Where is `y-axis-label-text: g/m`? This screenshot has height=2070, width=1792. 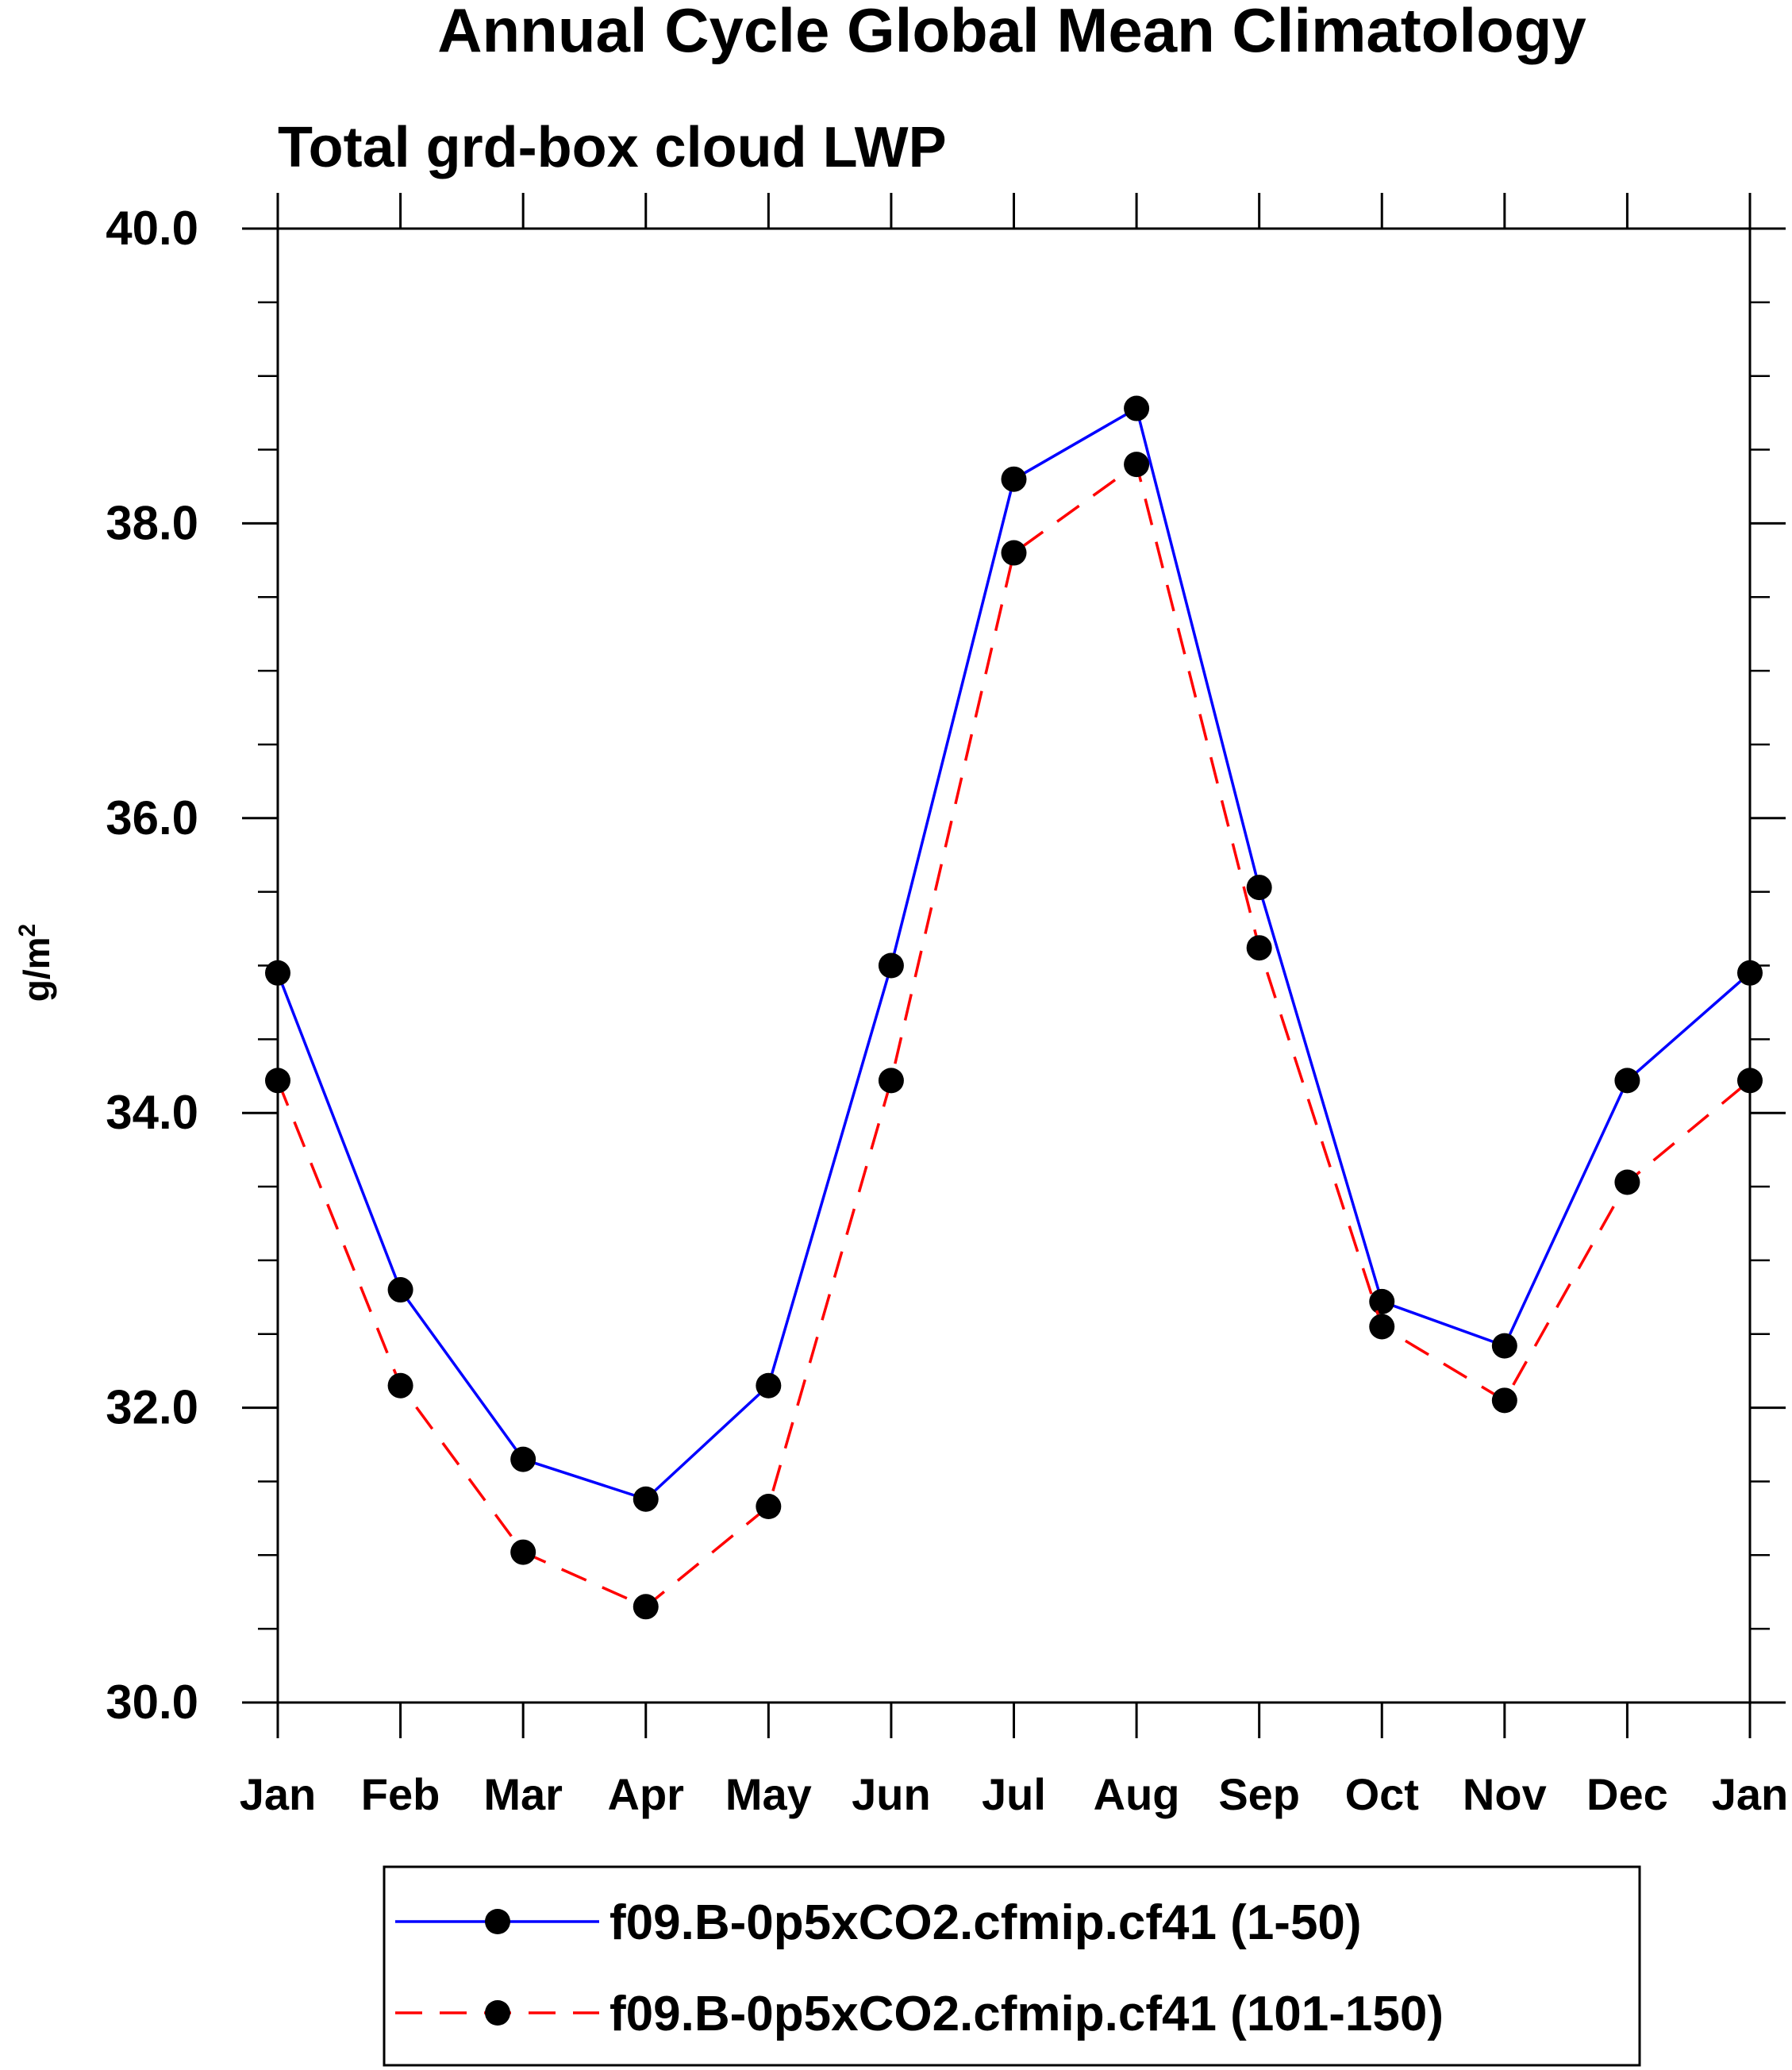
y-axis-label-text: g/m is located at coordinates (36, 970).